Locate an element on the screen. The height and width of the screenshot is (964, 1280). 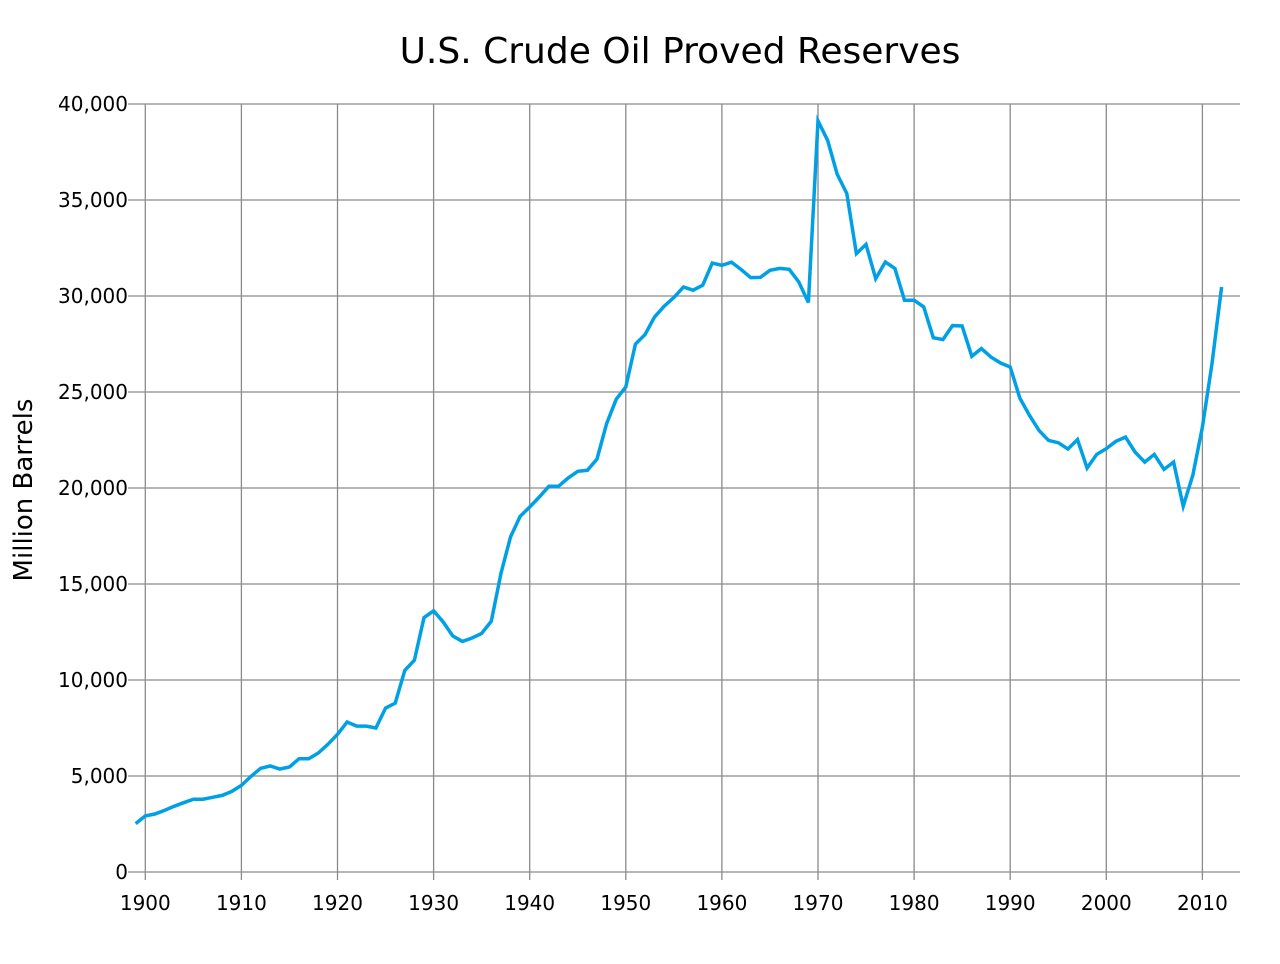
x-tick-label: 2000 is located at coordinates (1106, 903).